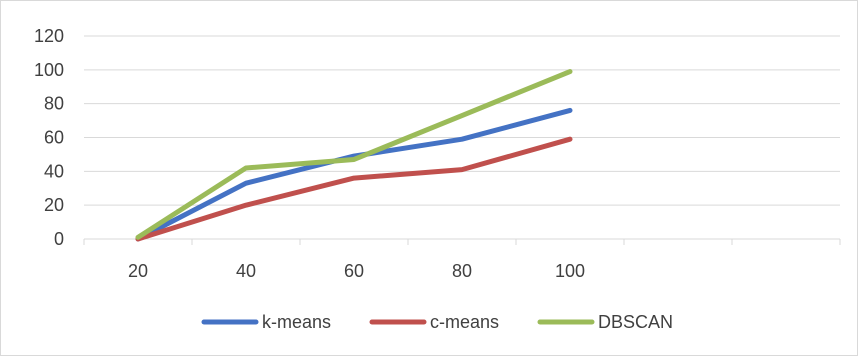 The height and width of the screenshot is (356, 858). I want to click on y-tick-label: 0, so click(59, 239).